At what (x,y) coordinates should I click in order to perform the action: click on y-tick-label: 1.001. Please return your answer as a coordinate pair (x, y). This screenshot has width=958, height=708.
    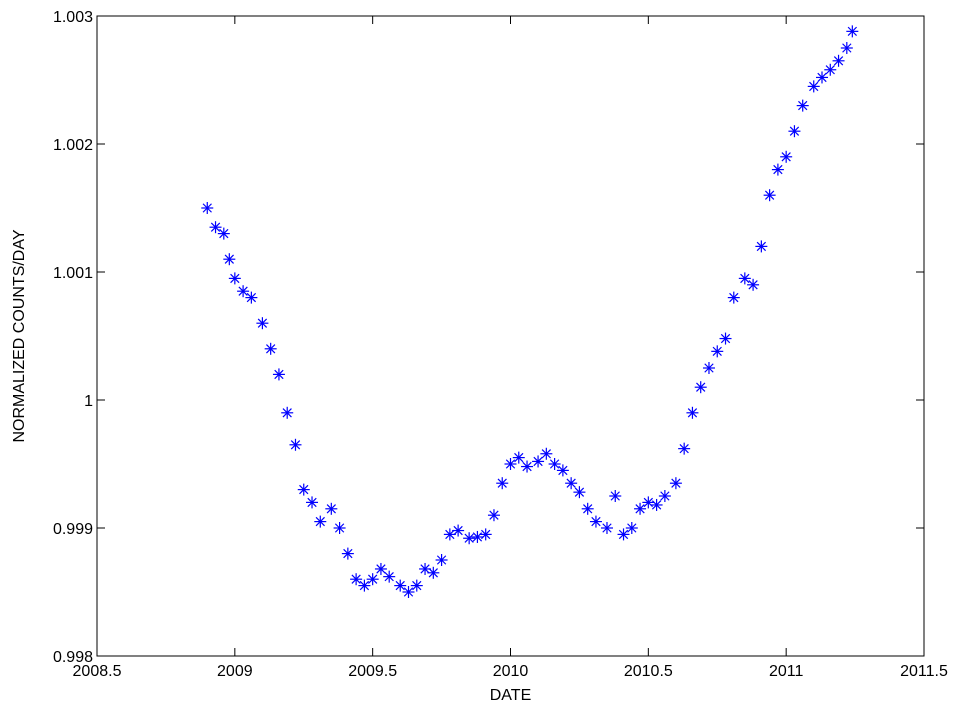
    Looking at the image, I should click on (73, 273).